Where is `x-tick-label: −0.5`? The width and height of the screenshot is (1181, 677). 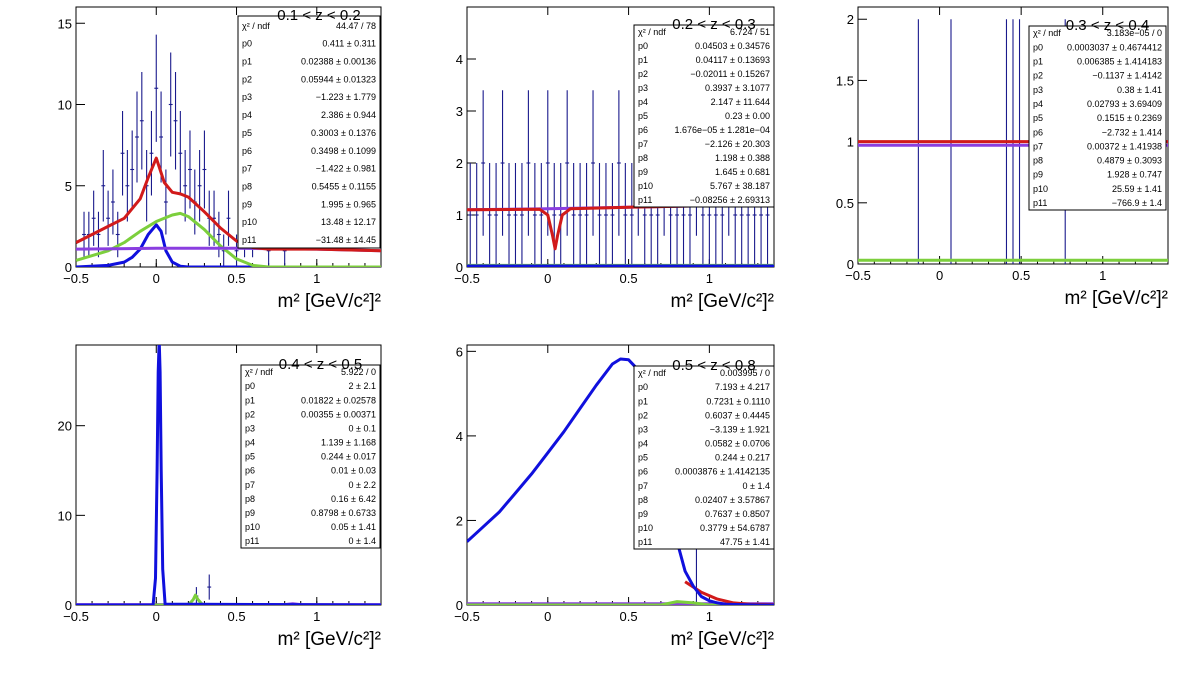 x-tick-label: −0.5 is located at coordinates (76, 278).